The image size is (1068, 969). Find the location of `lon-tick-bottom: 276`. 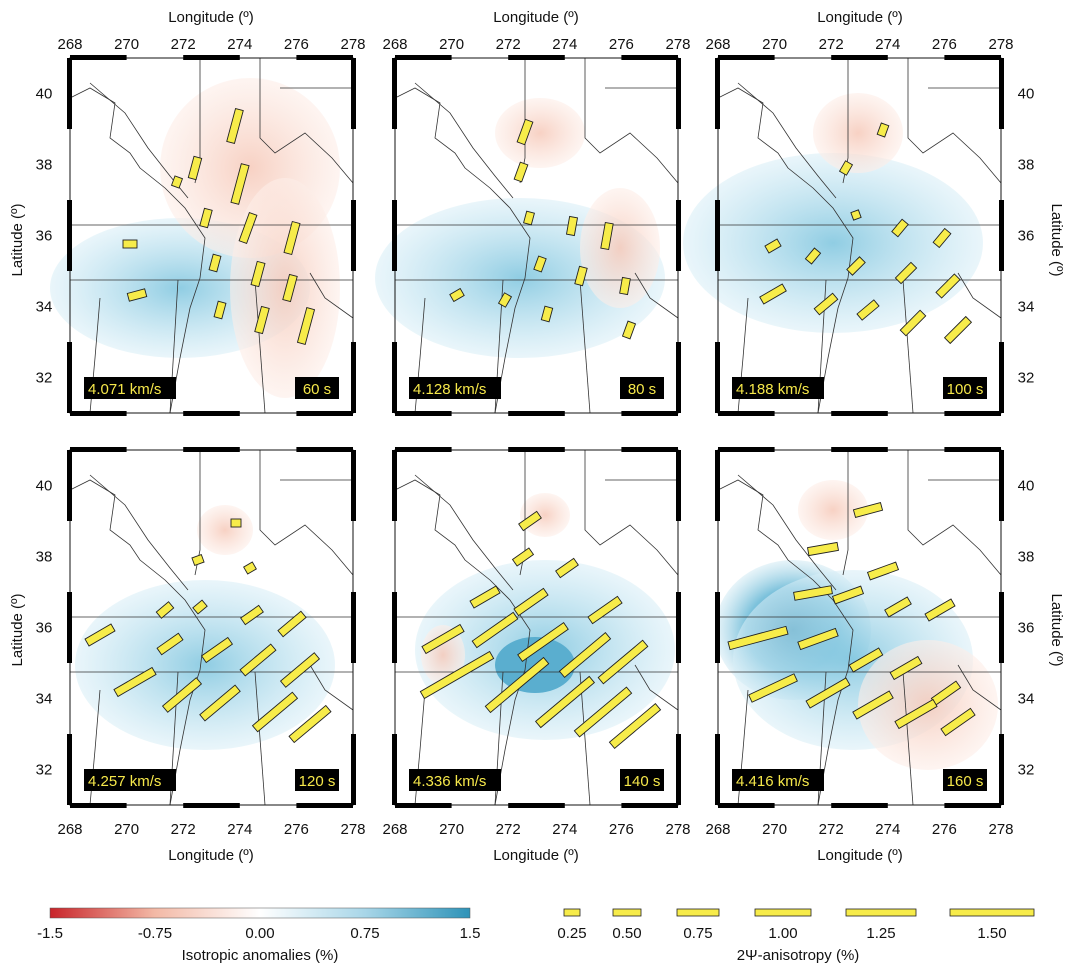

lon-tick-bottom: 276 is located at coordinates (944, 829).